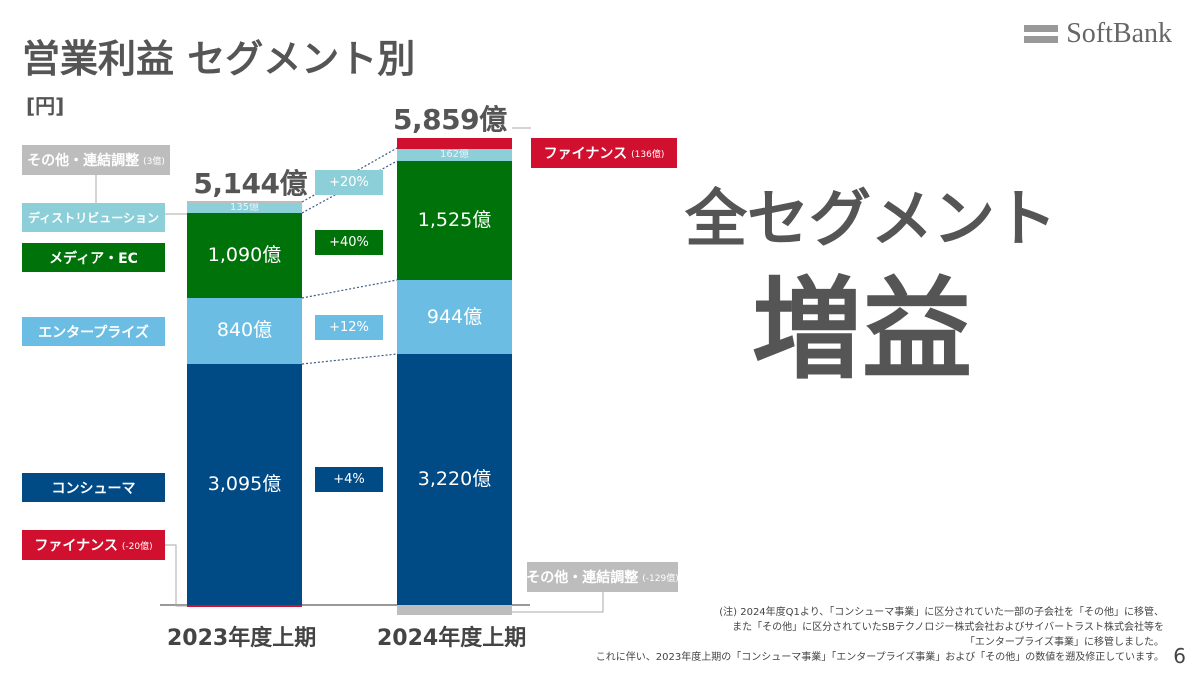 The width and height of the screenshot is (1200, 675). What do you see at coordinates (450, 119) in the screenshot?
I see `total-2024: 5,859億` at bounding box center [450, 119].